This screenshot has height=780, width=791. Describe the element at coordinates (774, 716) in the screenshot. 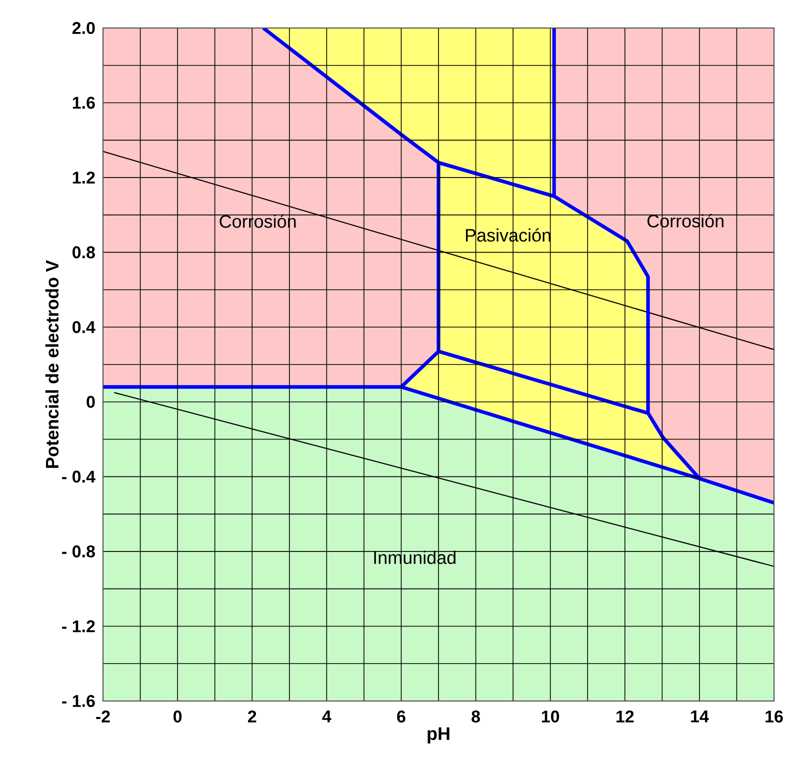

I see `x-tick-label: 16` at that location.